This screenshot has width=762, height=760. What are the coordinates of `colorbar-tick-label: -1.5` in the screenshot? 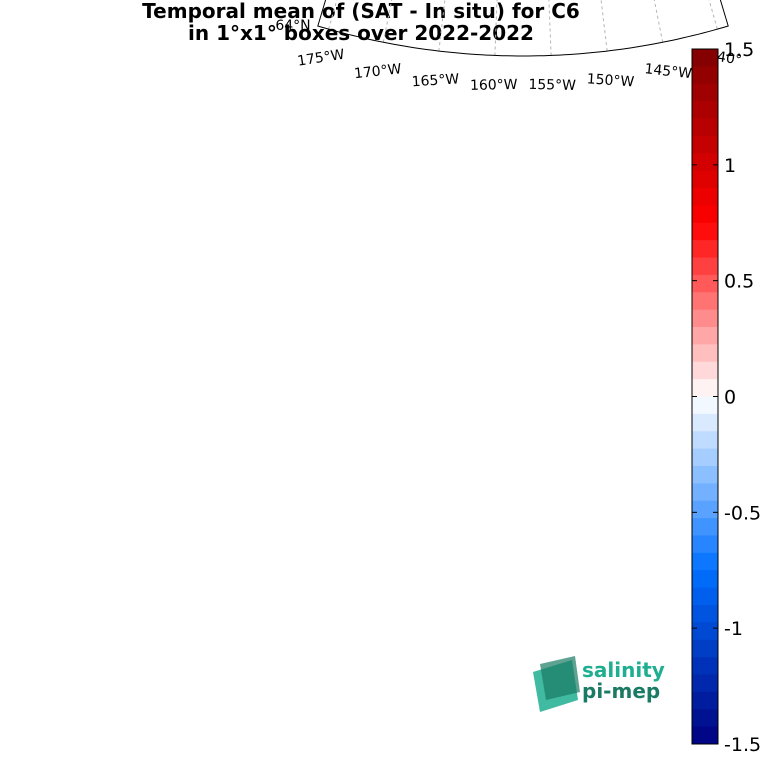 It's located at (742, 745).